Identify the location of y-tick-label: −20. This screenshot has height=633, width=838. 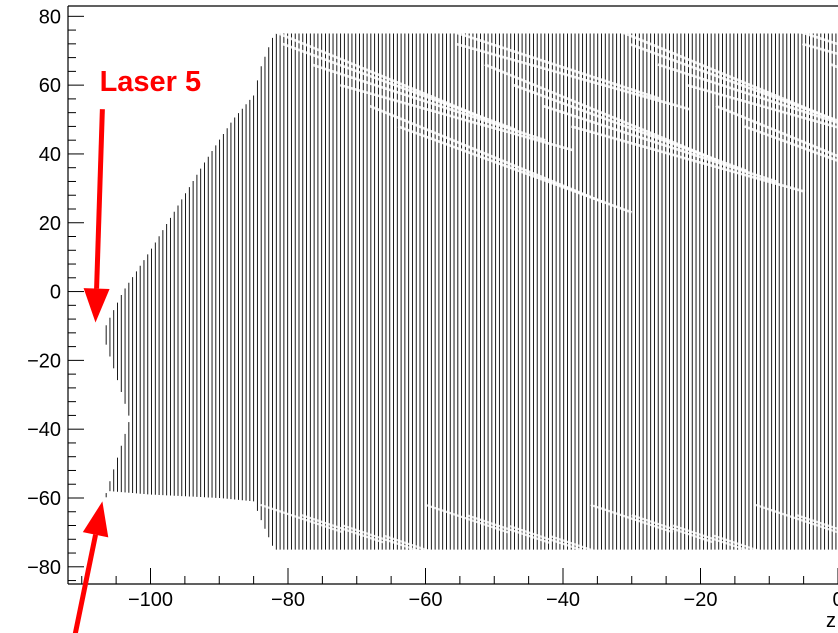
(44, 361).